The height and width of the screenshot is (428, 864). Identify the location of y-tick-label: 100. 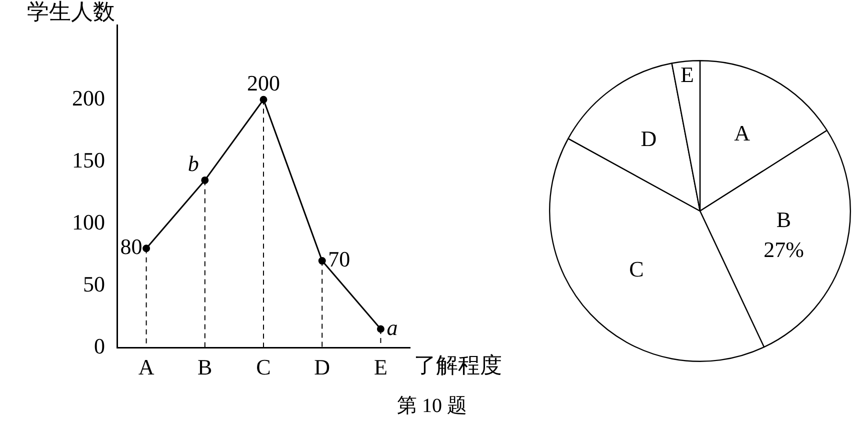
(88, 221).